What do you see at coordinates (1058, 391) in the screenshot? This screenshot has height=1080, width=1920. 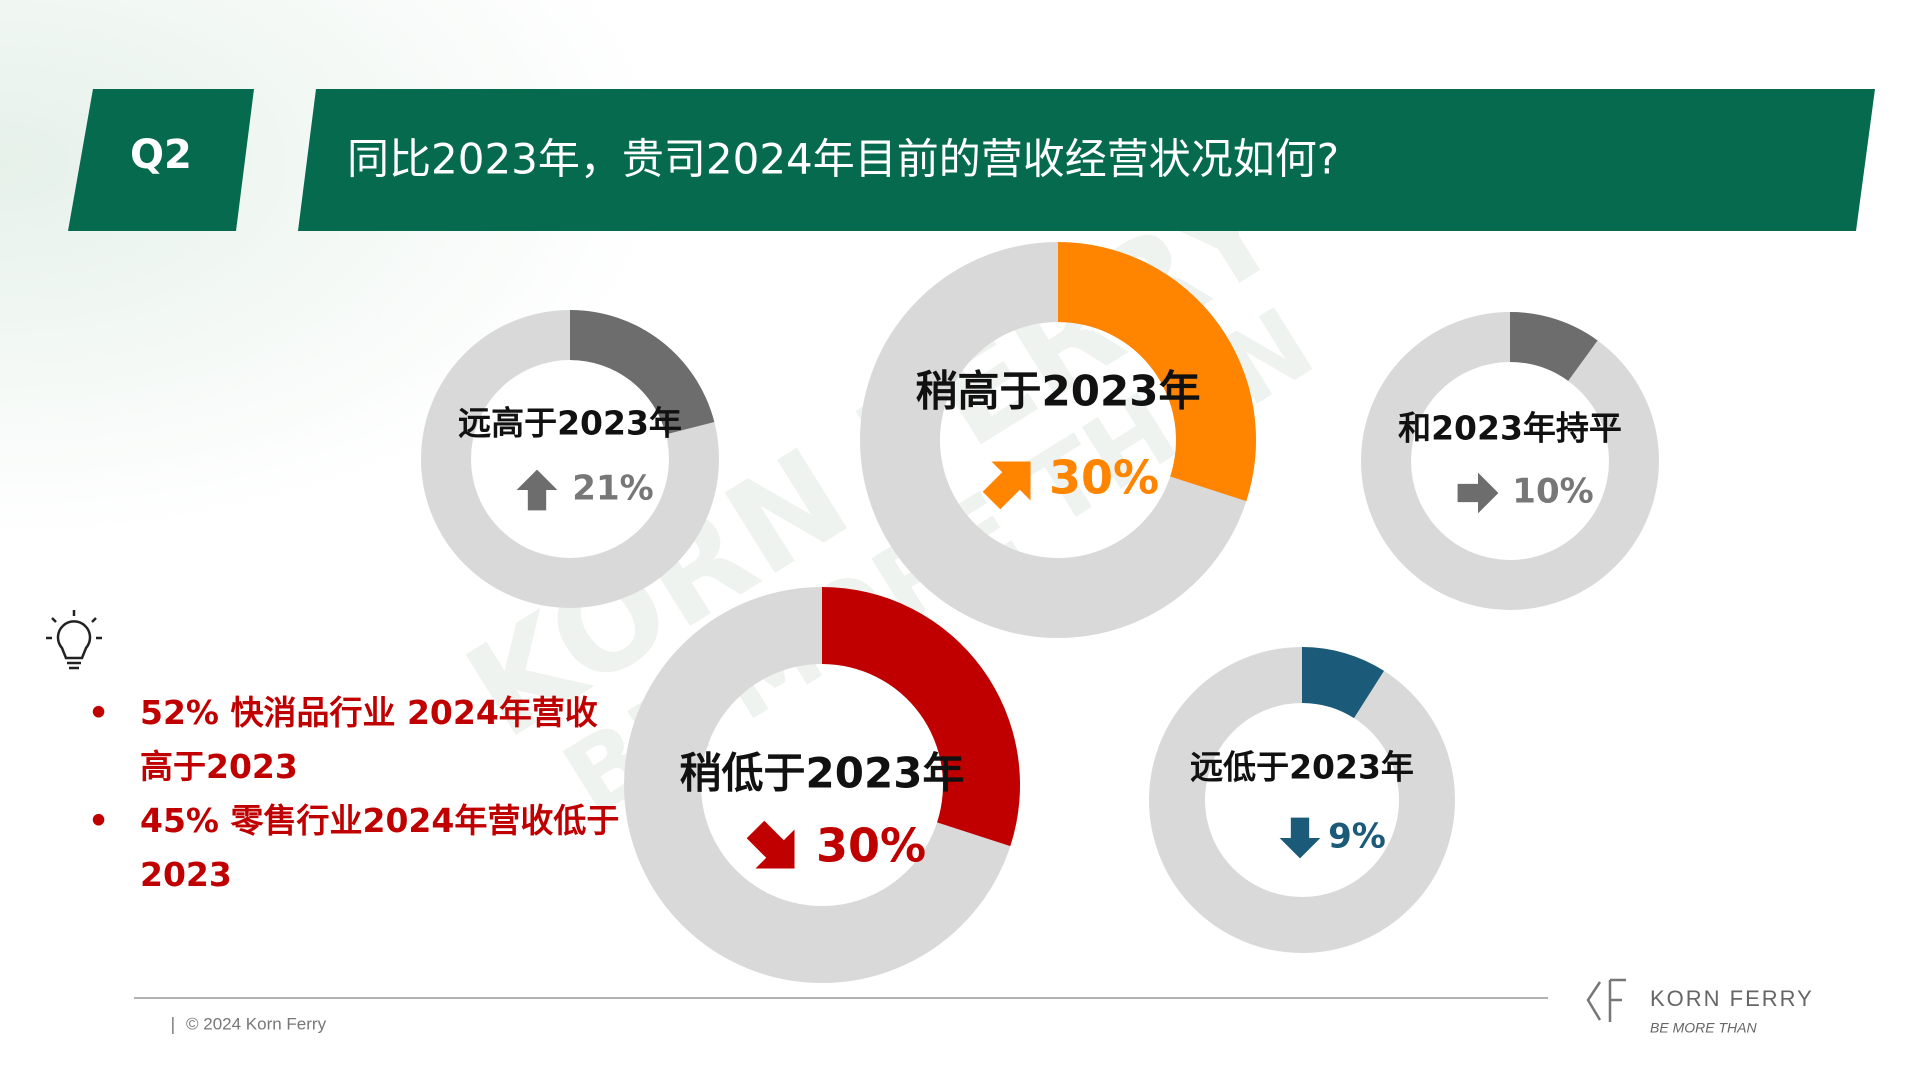 I see `donut-label: 稍高于2023年` at bounding box center [1058, 391].